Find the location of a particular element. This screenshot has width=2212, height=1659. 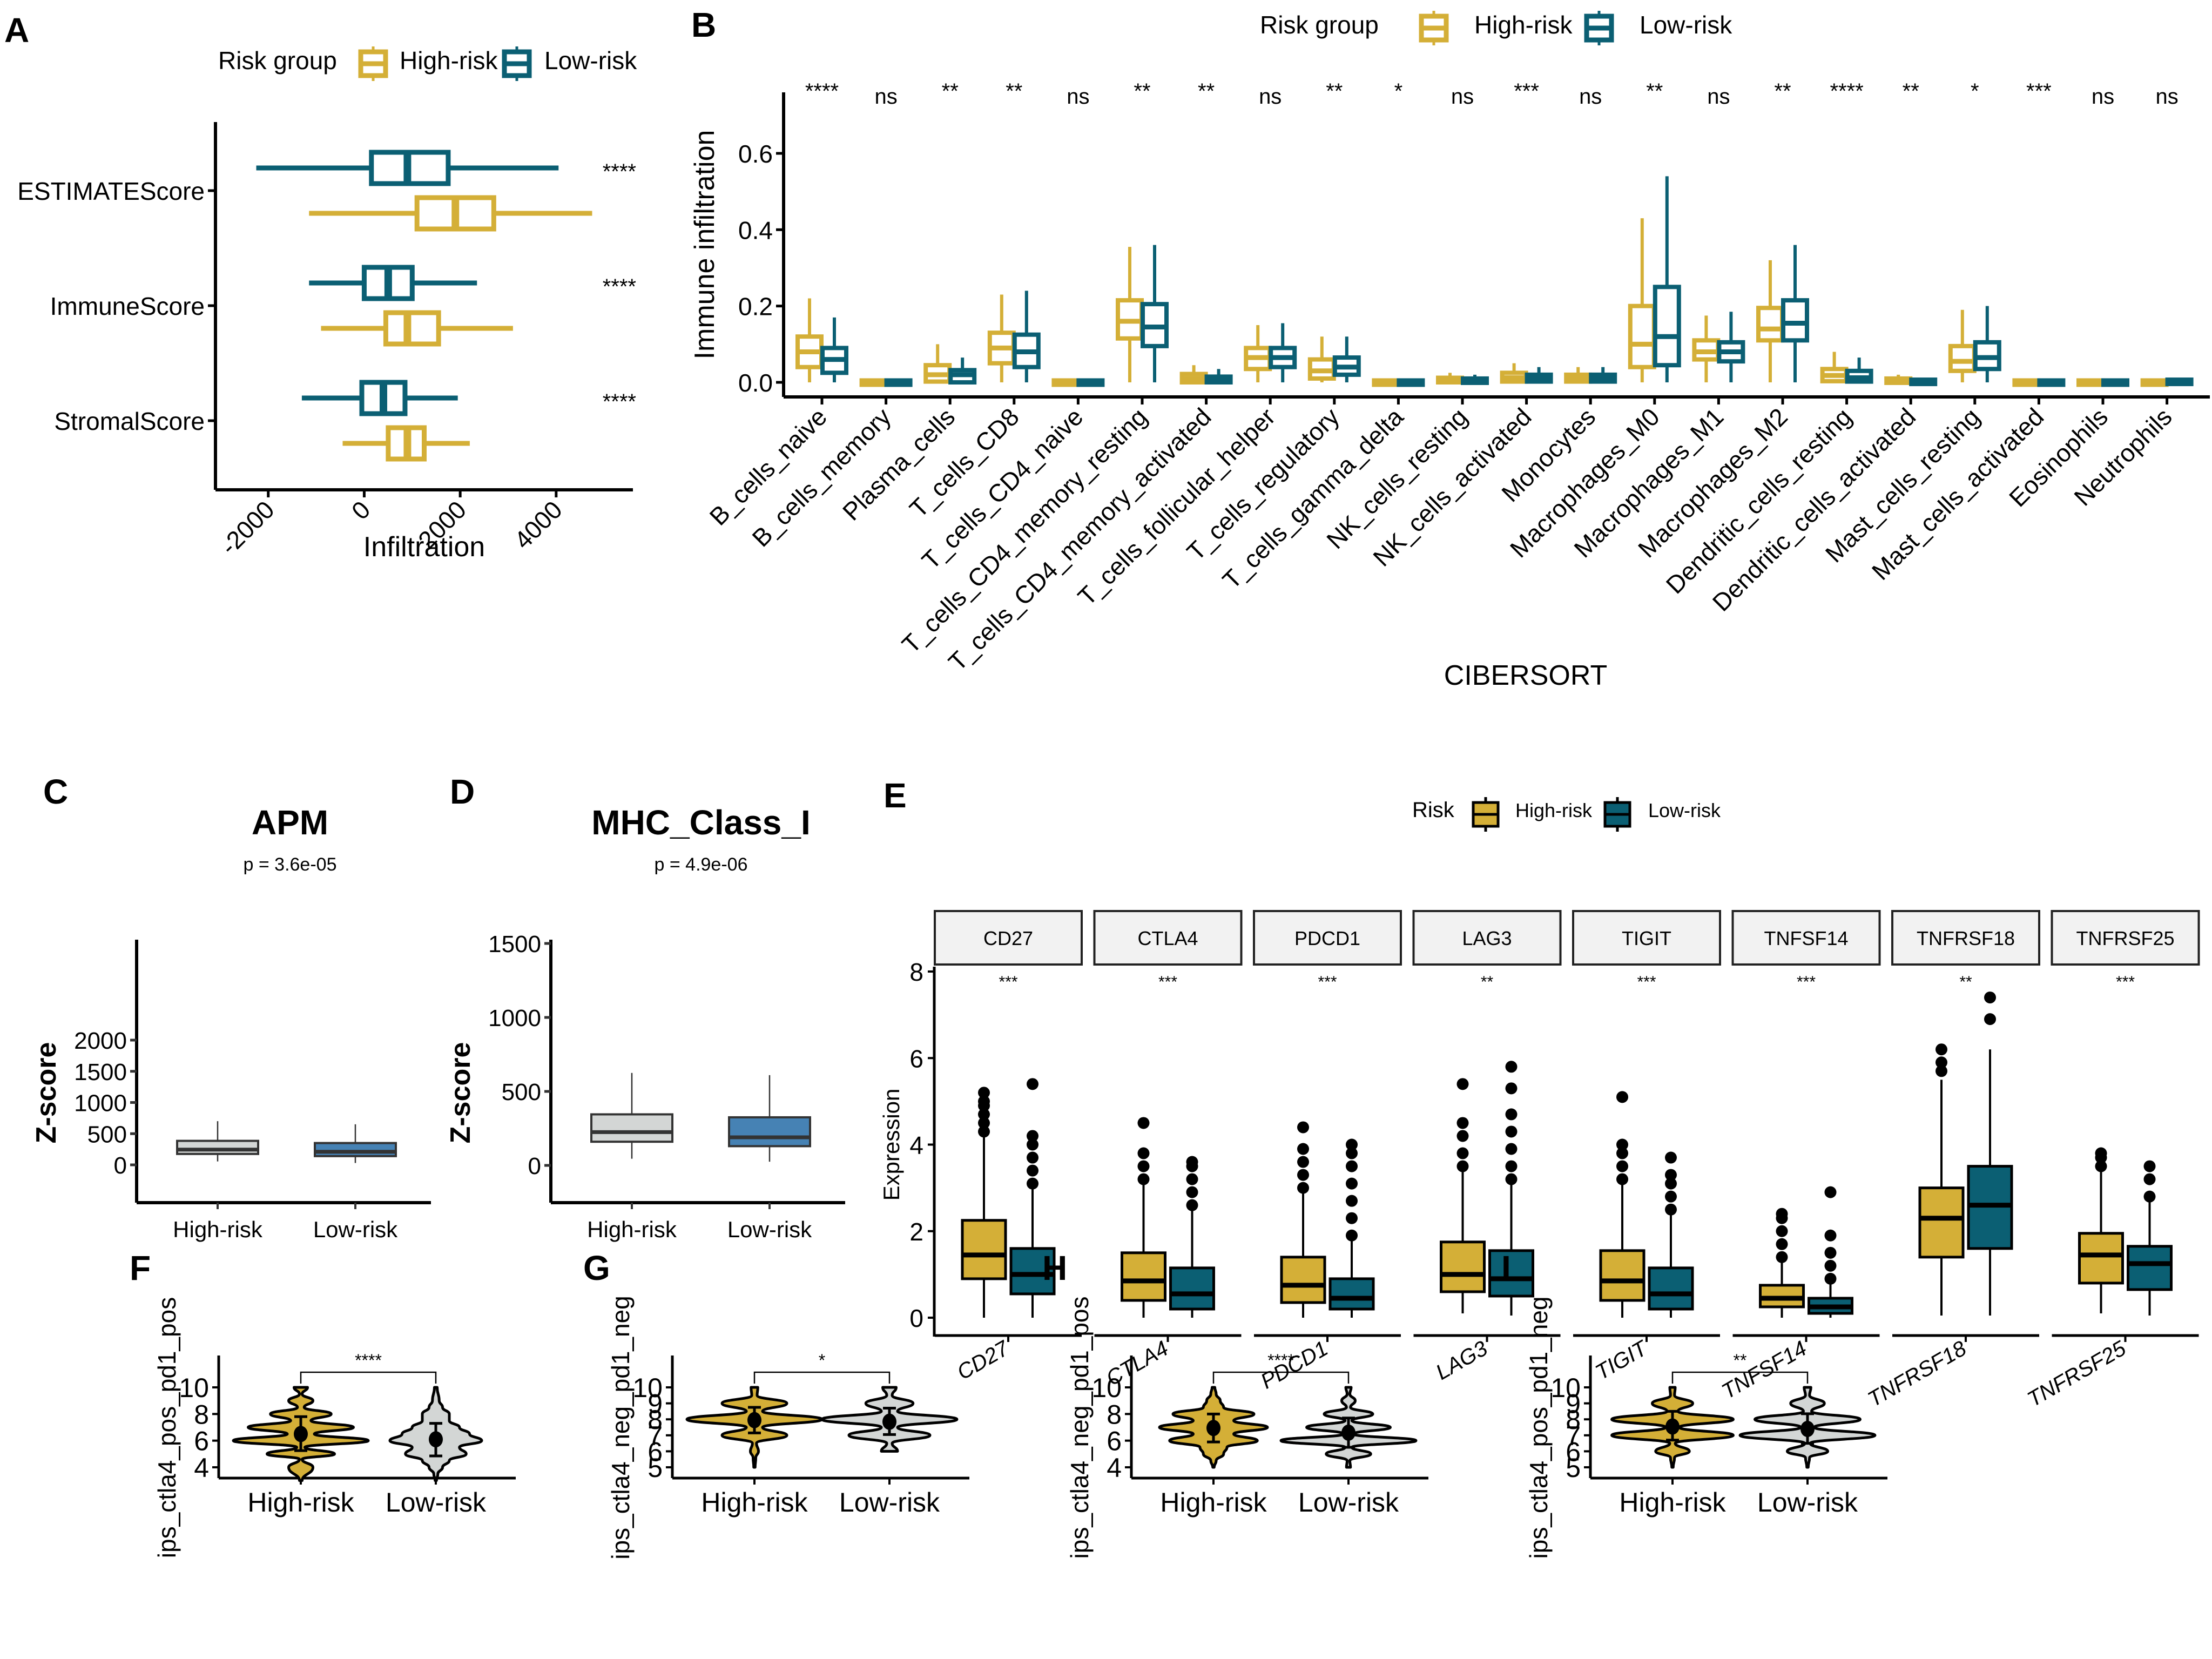

x-tick-label: TNFRSF18 is located at coordinates (1917, 1374).